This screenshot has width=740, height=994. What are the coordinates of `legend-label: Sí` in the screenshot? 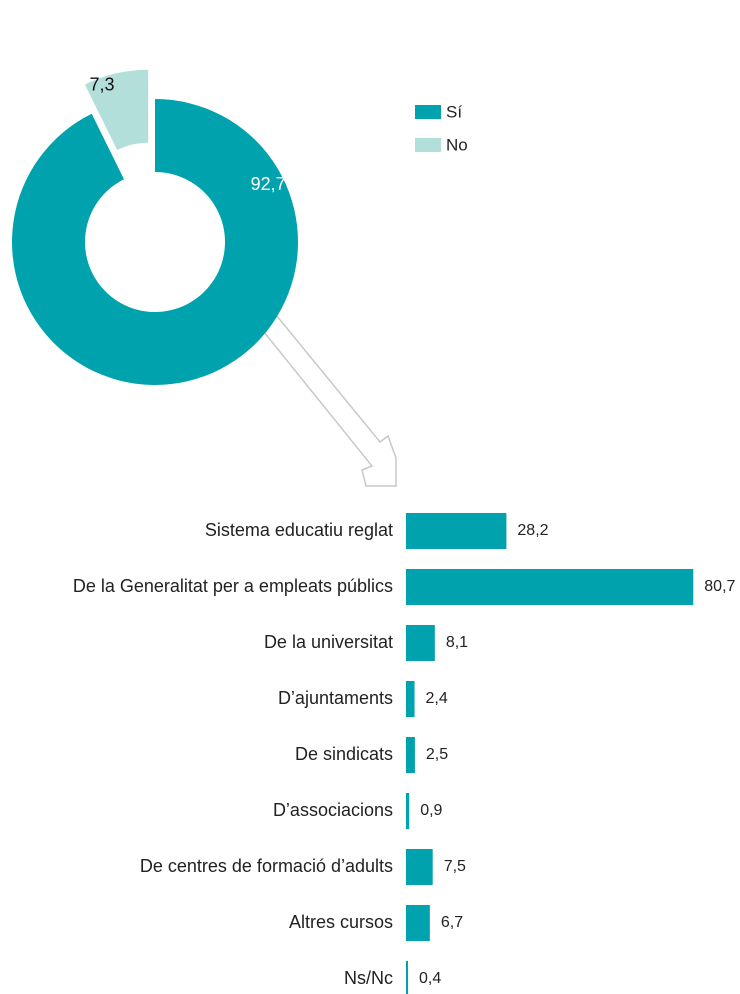 It's located at (454, 111).